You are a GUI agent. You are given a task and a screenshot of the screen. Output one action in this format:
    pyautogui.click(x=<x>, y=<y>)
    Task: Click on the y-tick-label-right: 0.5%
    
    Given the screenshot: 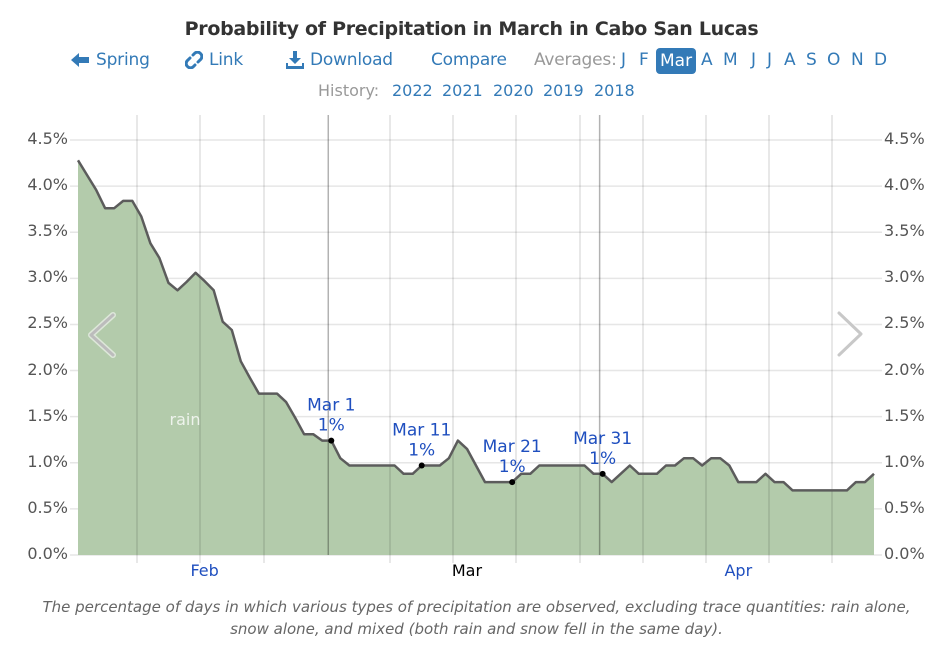 What is the action you would take?
    pyautogui.click(x=904, y=507)
    